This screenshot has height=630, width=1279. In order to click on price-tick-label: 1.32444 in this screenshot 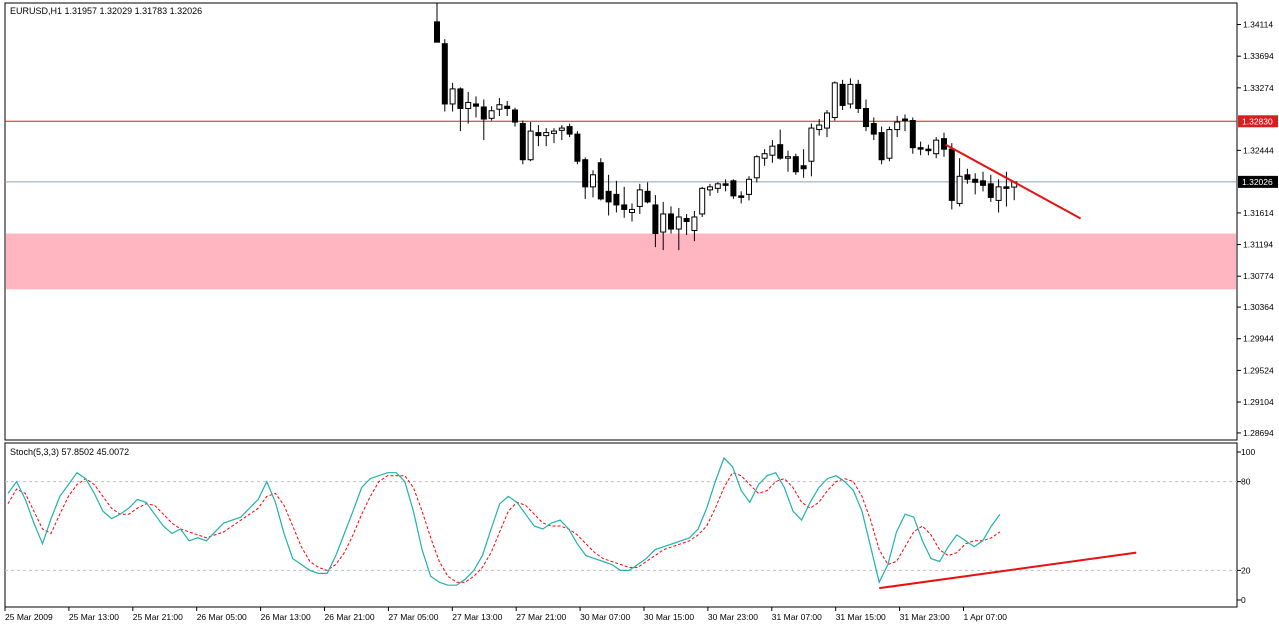, I will do `click(1258, 150)`.